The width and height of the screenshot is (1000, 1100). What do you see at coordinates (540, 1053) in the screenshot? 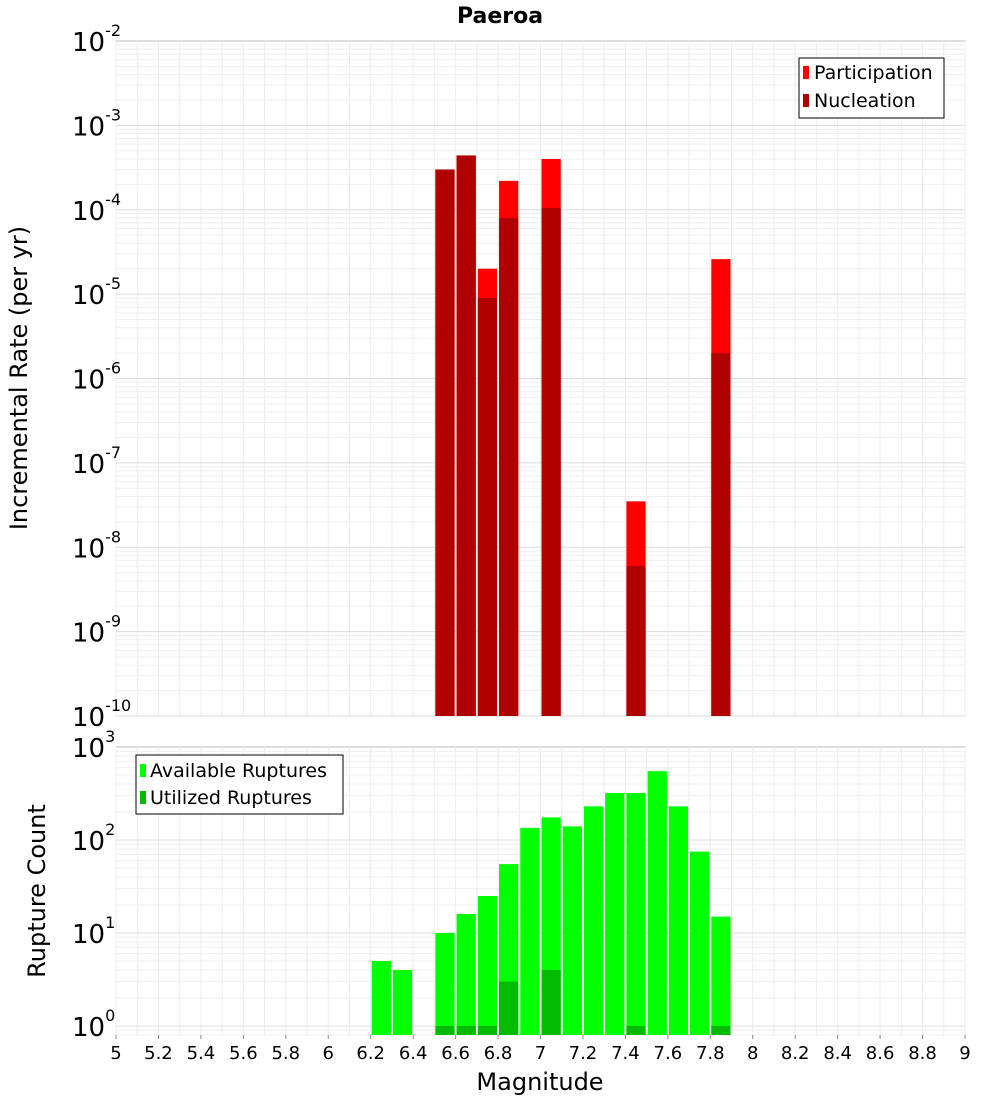
I see `x-tick-label: 7` at bounding box center [540, 1053].